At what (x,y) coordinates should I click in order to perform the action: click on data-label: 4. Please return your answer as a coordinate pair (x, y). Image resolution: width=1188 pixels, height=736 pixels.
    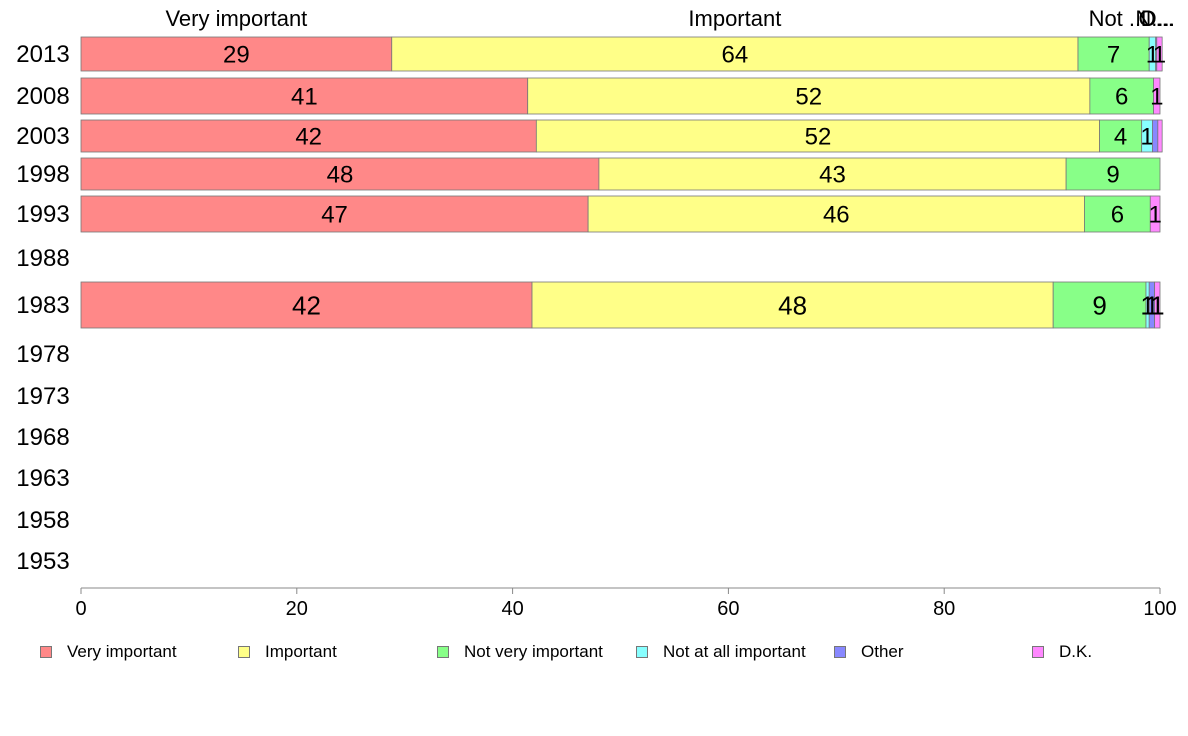
    Looking at the image, I should click on (1120, 137).